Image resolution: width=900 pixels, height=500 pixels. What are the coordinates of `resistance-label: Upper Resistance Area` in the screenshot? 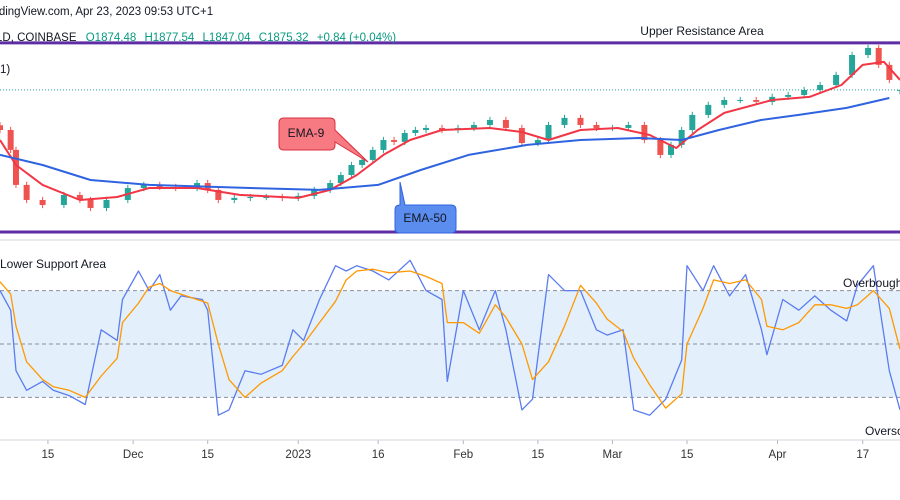 It's located at (702, 31).